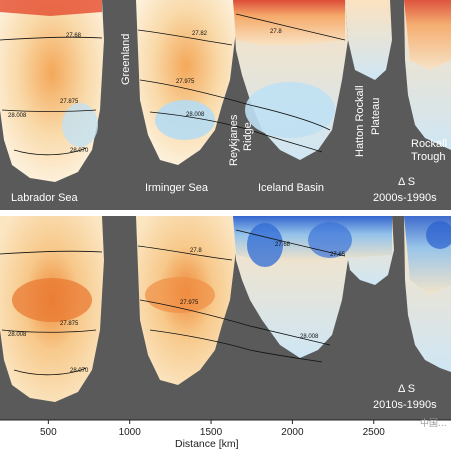 This screenshot has width=451, height=452. Describe the element at coordinates (52, 300) in the screenshot. I see `warm-core-labrador-2010s` at that location.